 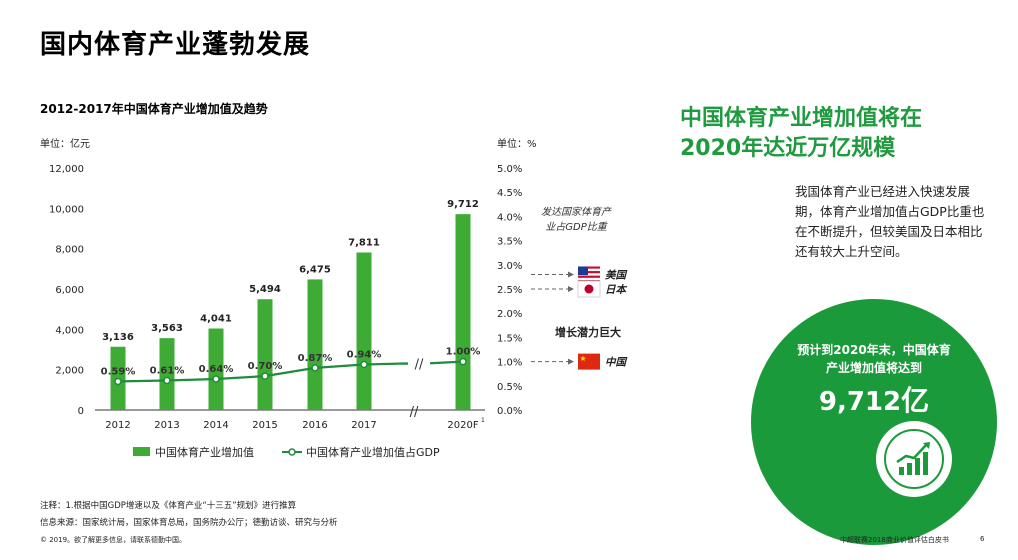 I want to click on x-tick-label: 2015, so click(x=264, y=425).